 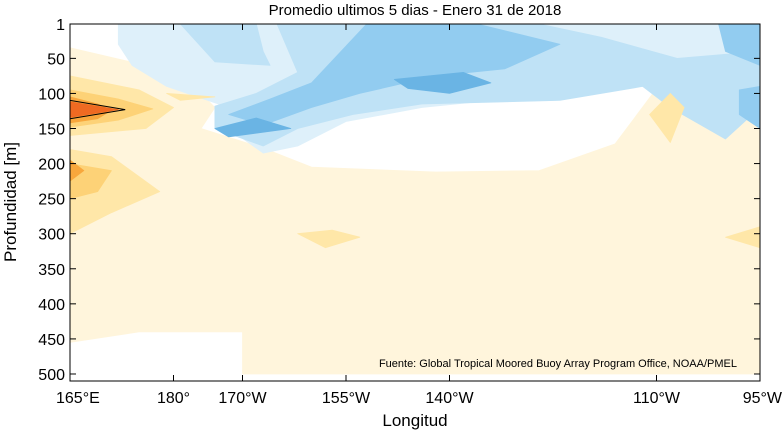 I want to click on y-tick-label-0: 1, so click(x=60, y=25).